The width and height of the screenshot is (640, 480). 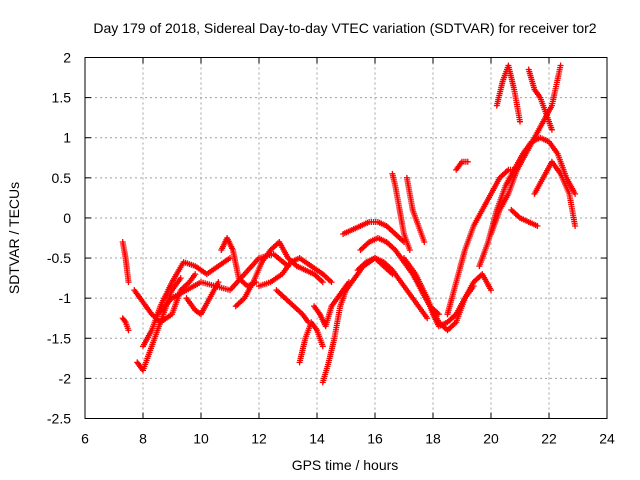 What do you see at coordinates (62, 178) in the screenshot?
I see `y-tick-label: 0.5` at bounding box center [62, 178].